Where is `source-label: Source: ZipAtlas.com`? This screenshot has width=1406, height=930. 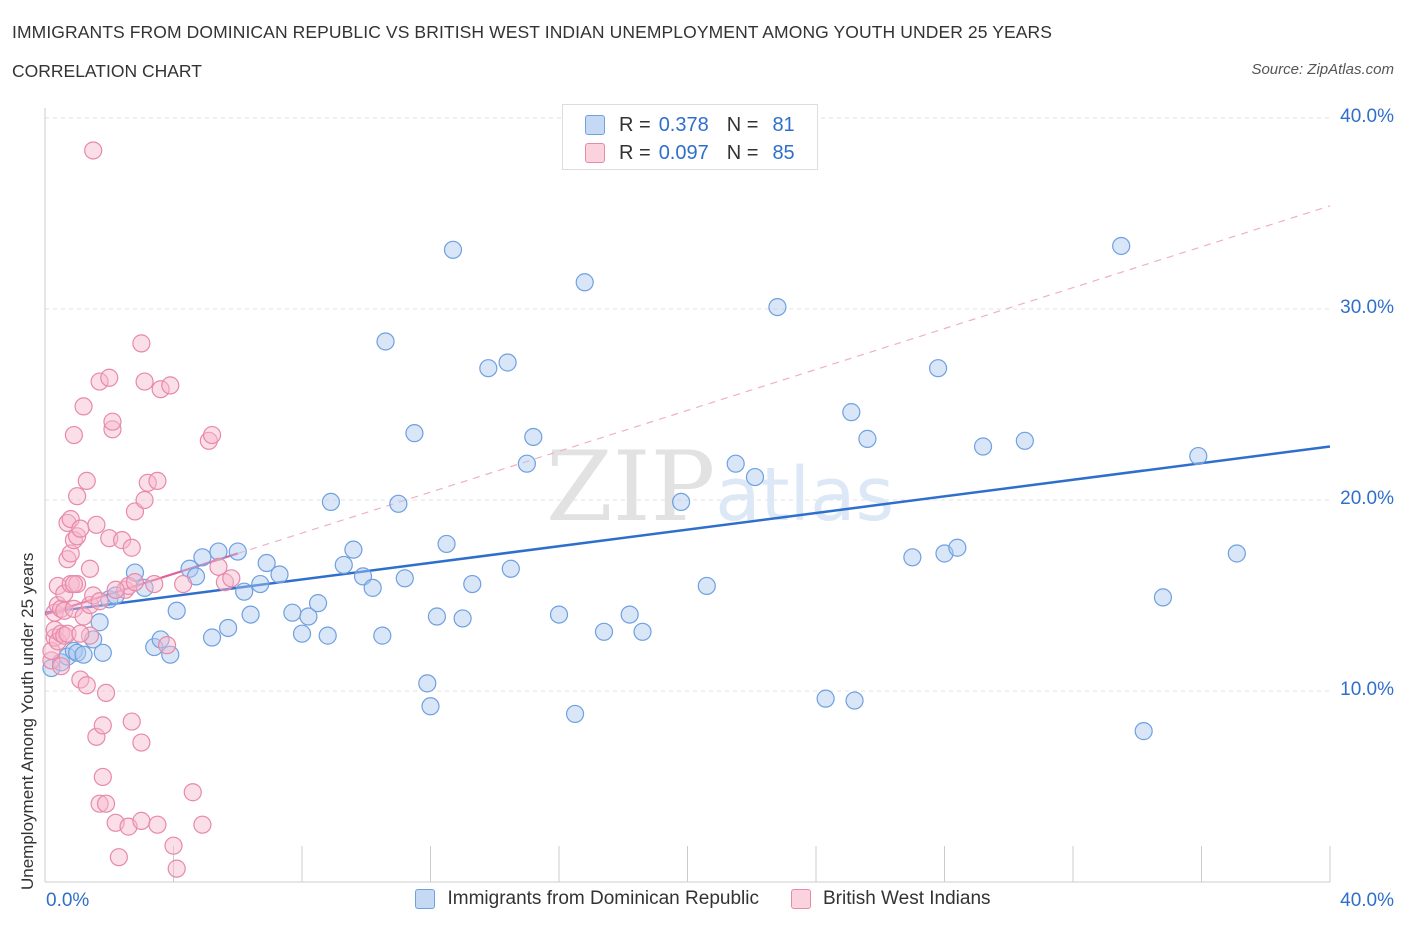 source-label: Source: ZipAtlas.com is located at coordinates (1322, 69).